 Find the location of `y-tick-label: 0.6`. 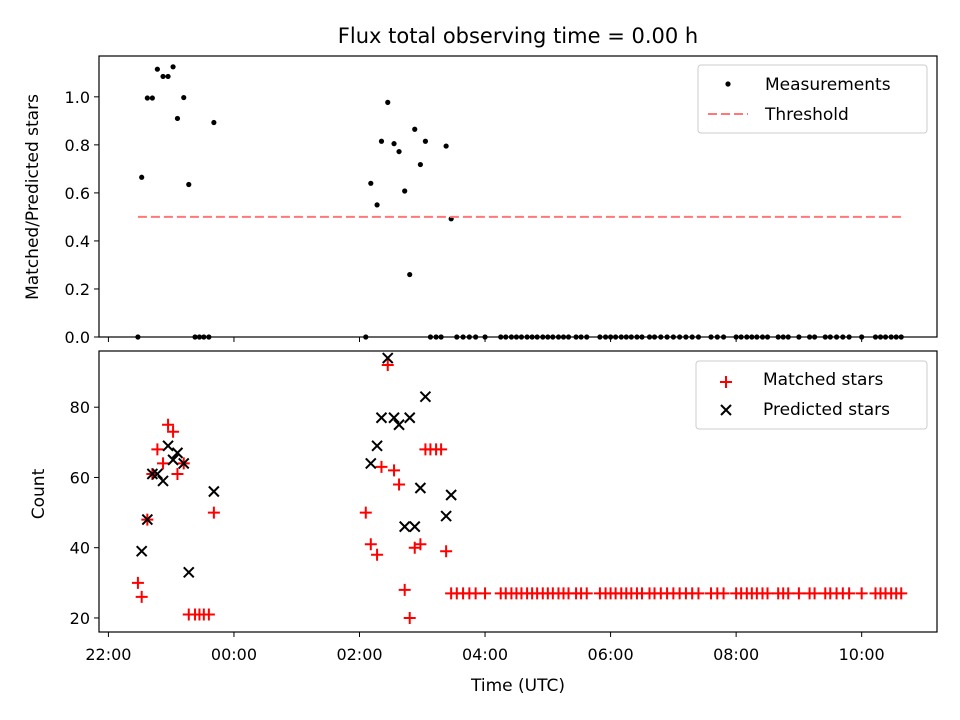

y-tick-label: 0.6 is located at coordinates (77, 193).